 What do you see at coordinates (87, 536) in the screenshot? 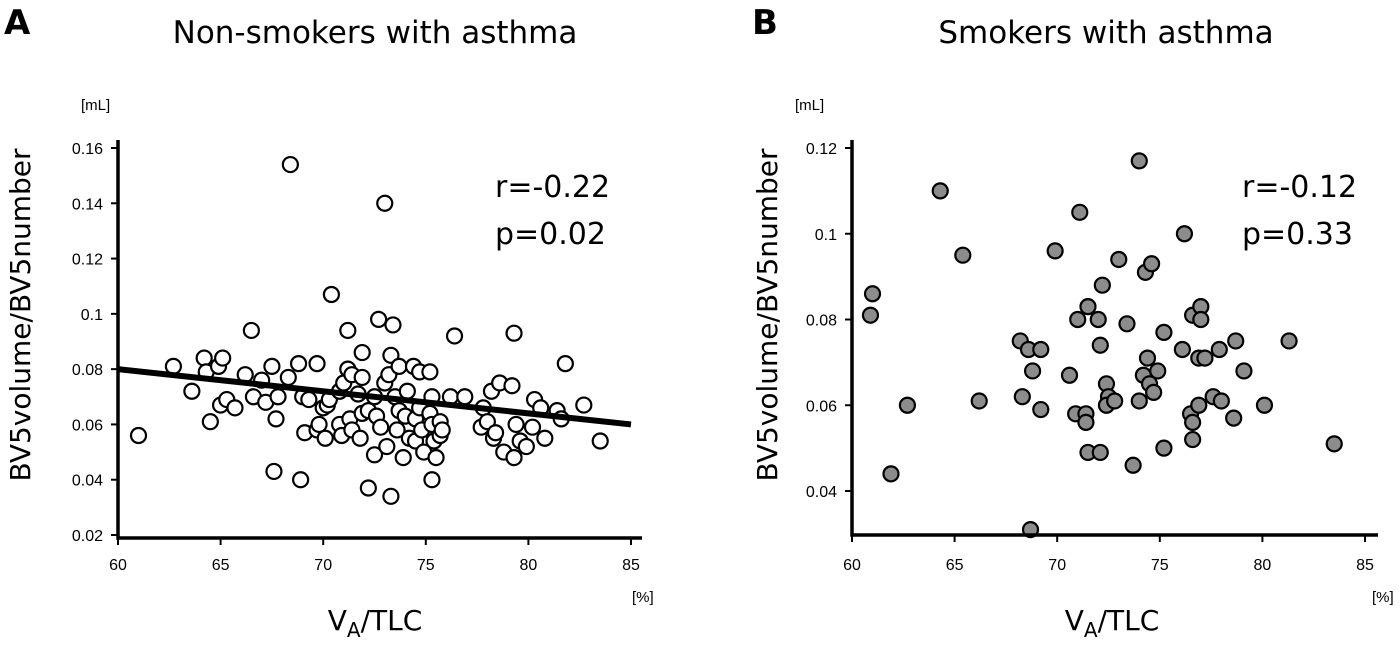
I see `y-tick-label-a: 0.02` at bounding box center [87, 536].